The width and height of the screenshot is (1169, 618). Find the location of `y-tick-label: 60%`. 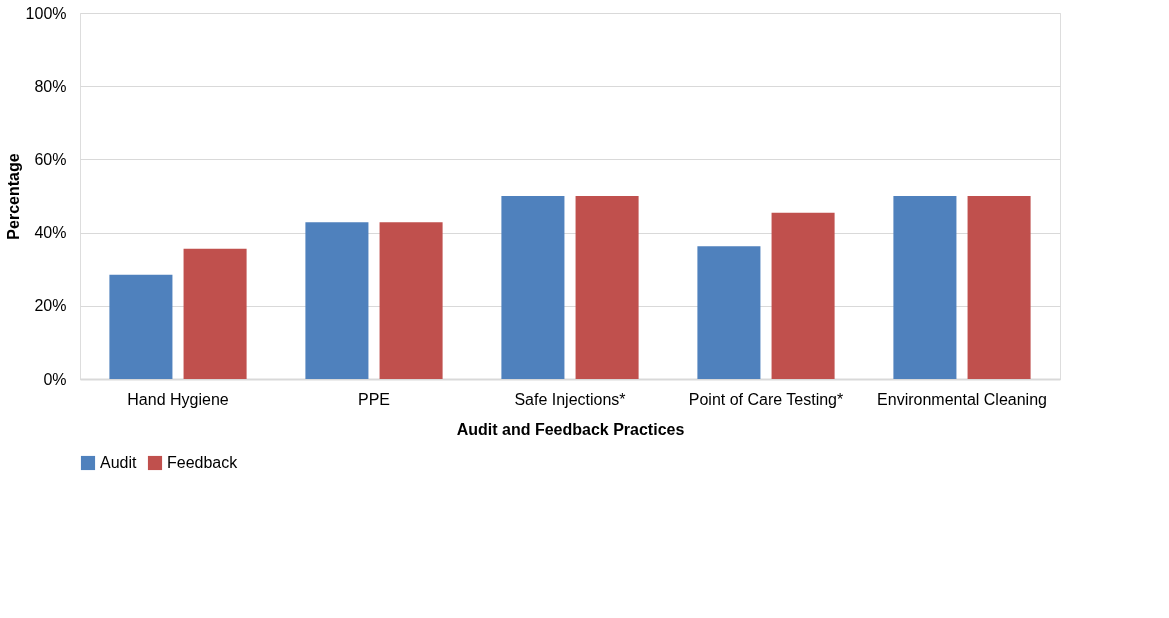

y-tick-label: 60% is located at coordinates (50, 159).